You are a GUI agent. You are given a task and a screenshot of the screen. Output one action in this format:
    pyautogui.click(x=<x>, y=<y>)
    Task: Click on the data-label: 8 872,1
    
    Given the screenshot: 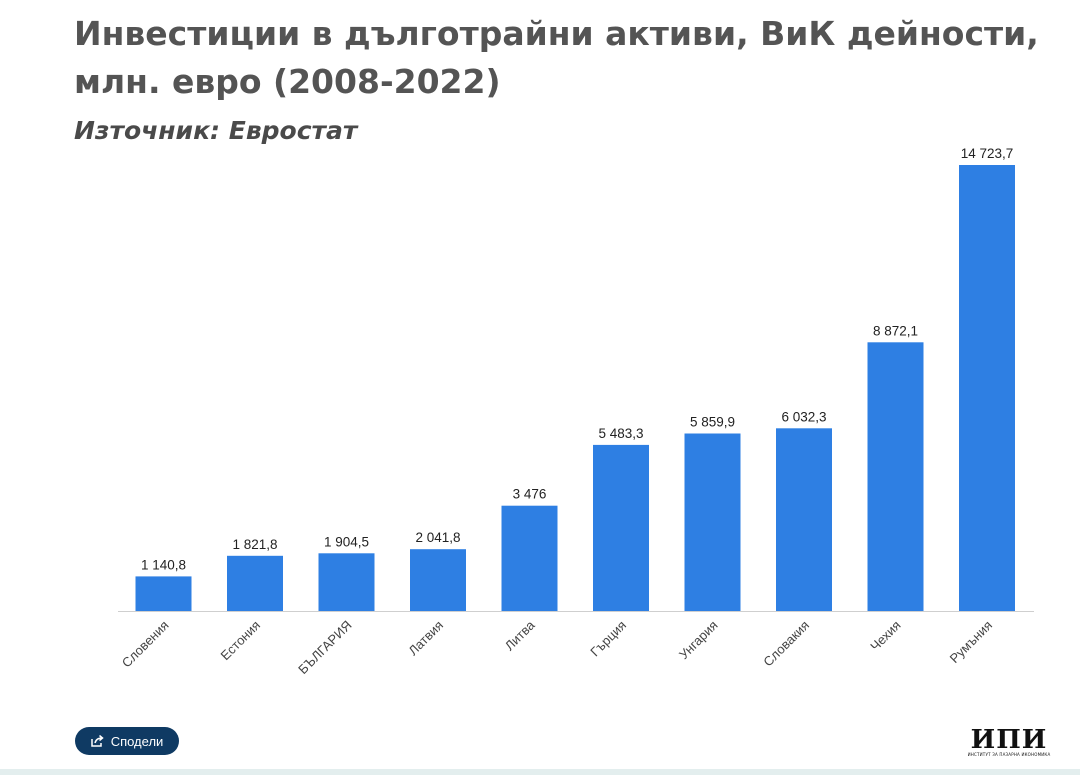 What is the action you would take?
    pyautogui.click(x=895, y=330)
    